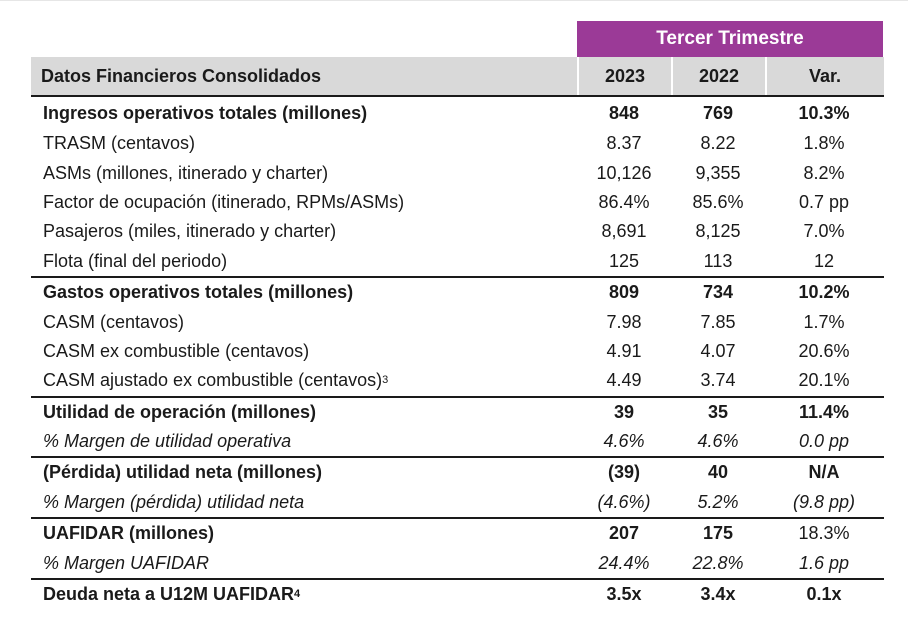 The image size is (908, 625). What do you see at coordinates (457, 143) in the screenshot?
I see `table-row: TRASM (centavos) 8.37 8.22 1.8%` at bounding box center [457, 143].